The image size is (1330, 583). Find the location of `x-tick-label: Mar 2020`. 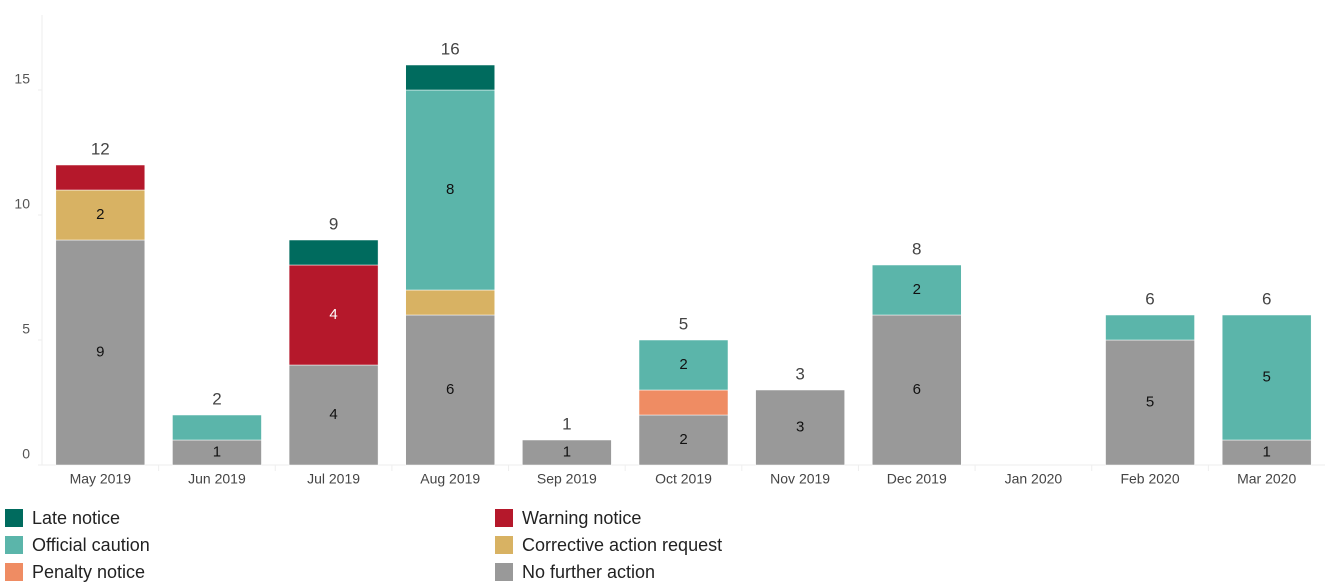

x-tick-label: Mar 2020 is located at coordinates (1266, 479).